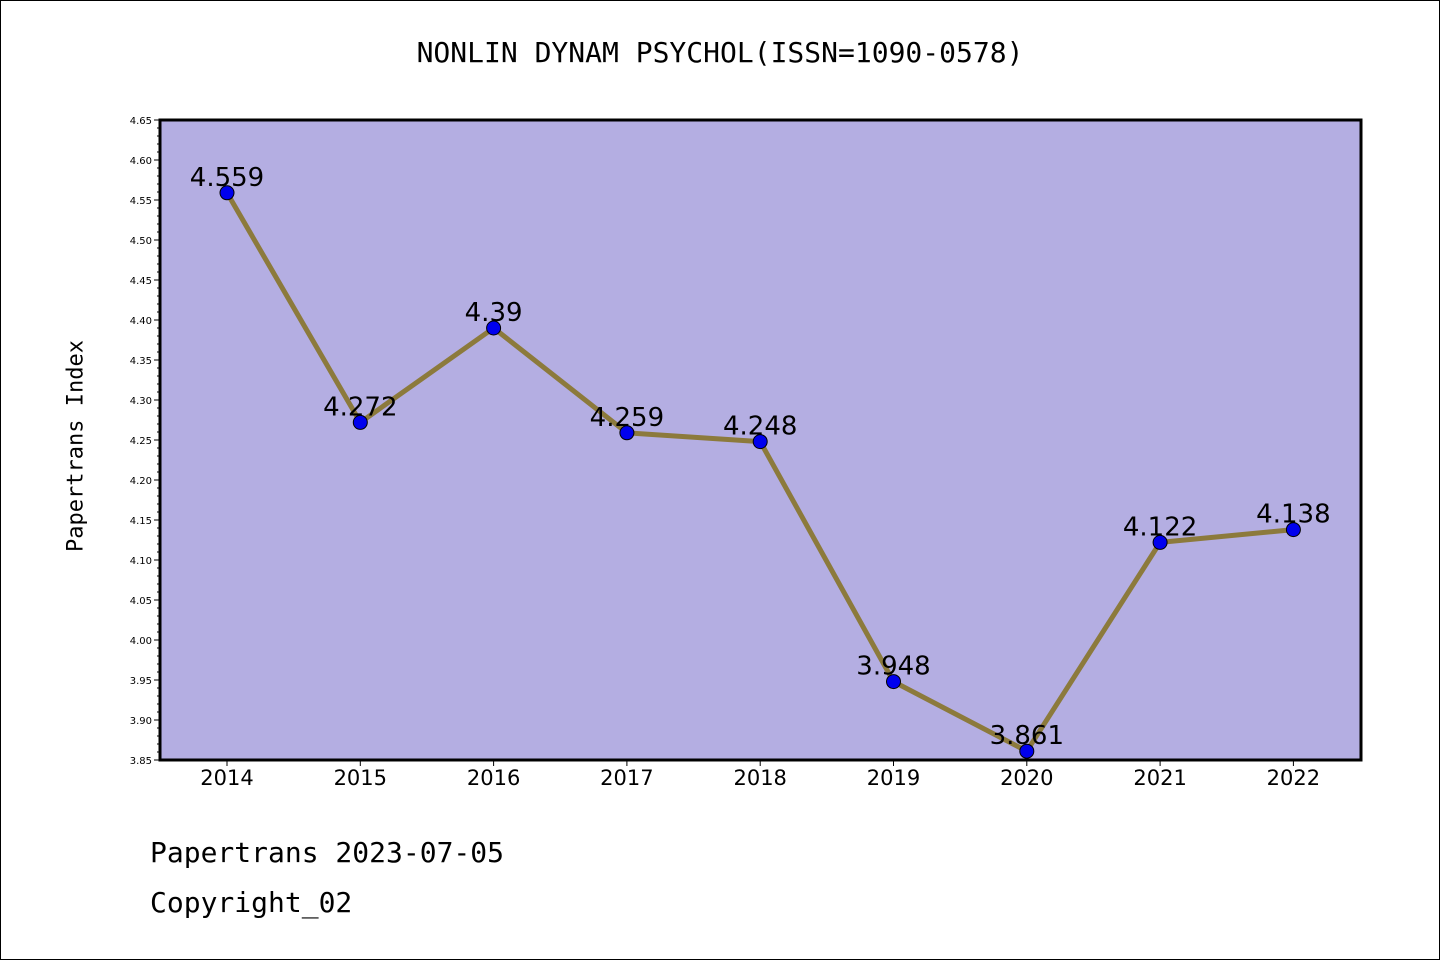 This screenshot has height=960, width=1440. Describe the element at coordinates (893, 778) in the screenshot. I see `x-tick-label: 2019` at that location.